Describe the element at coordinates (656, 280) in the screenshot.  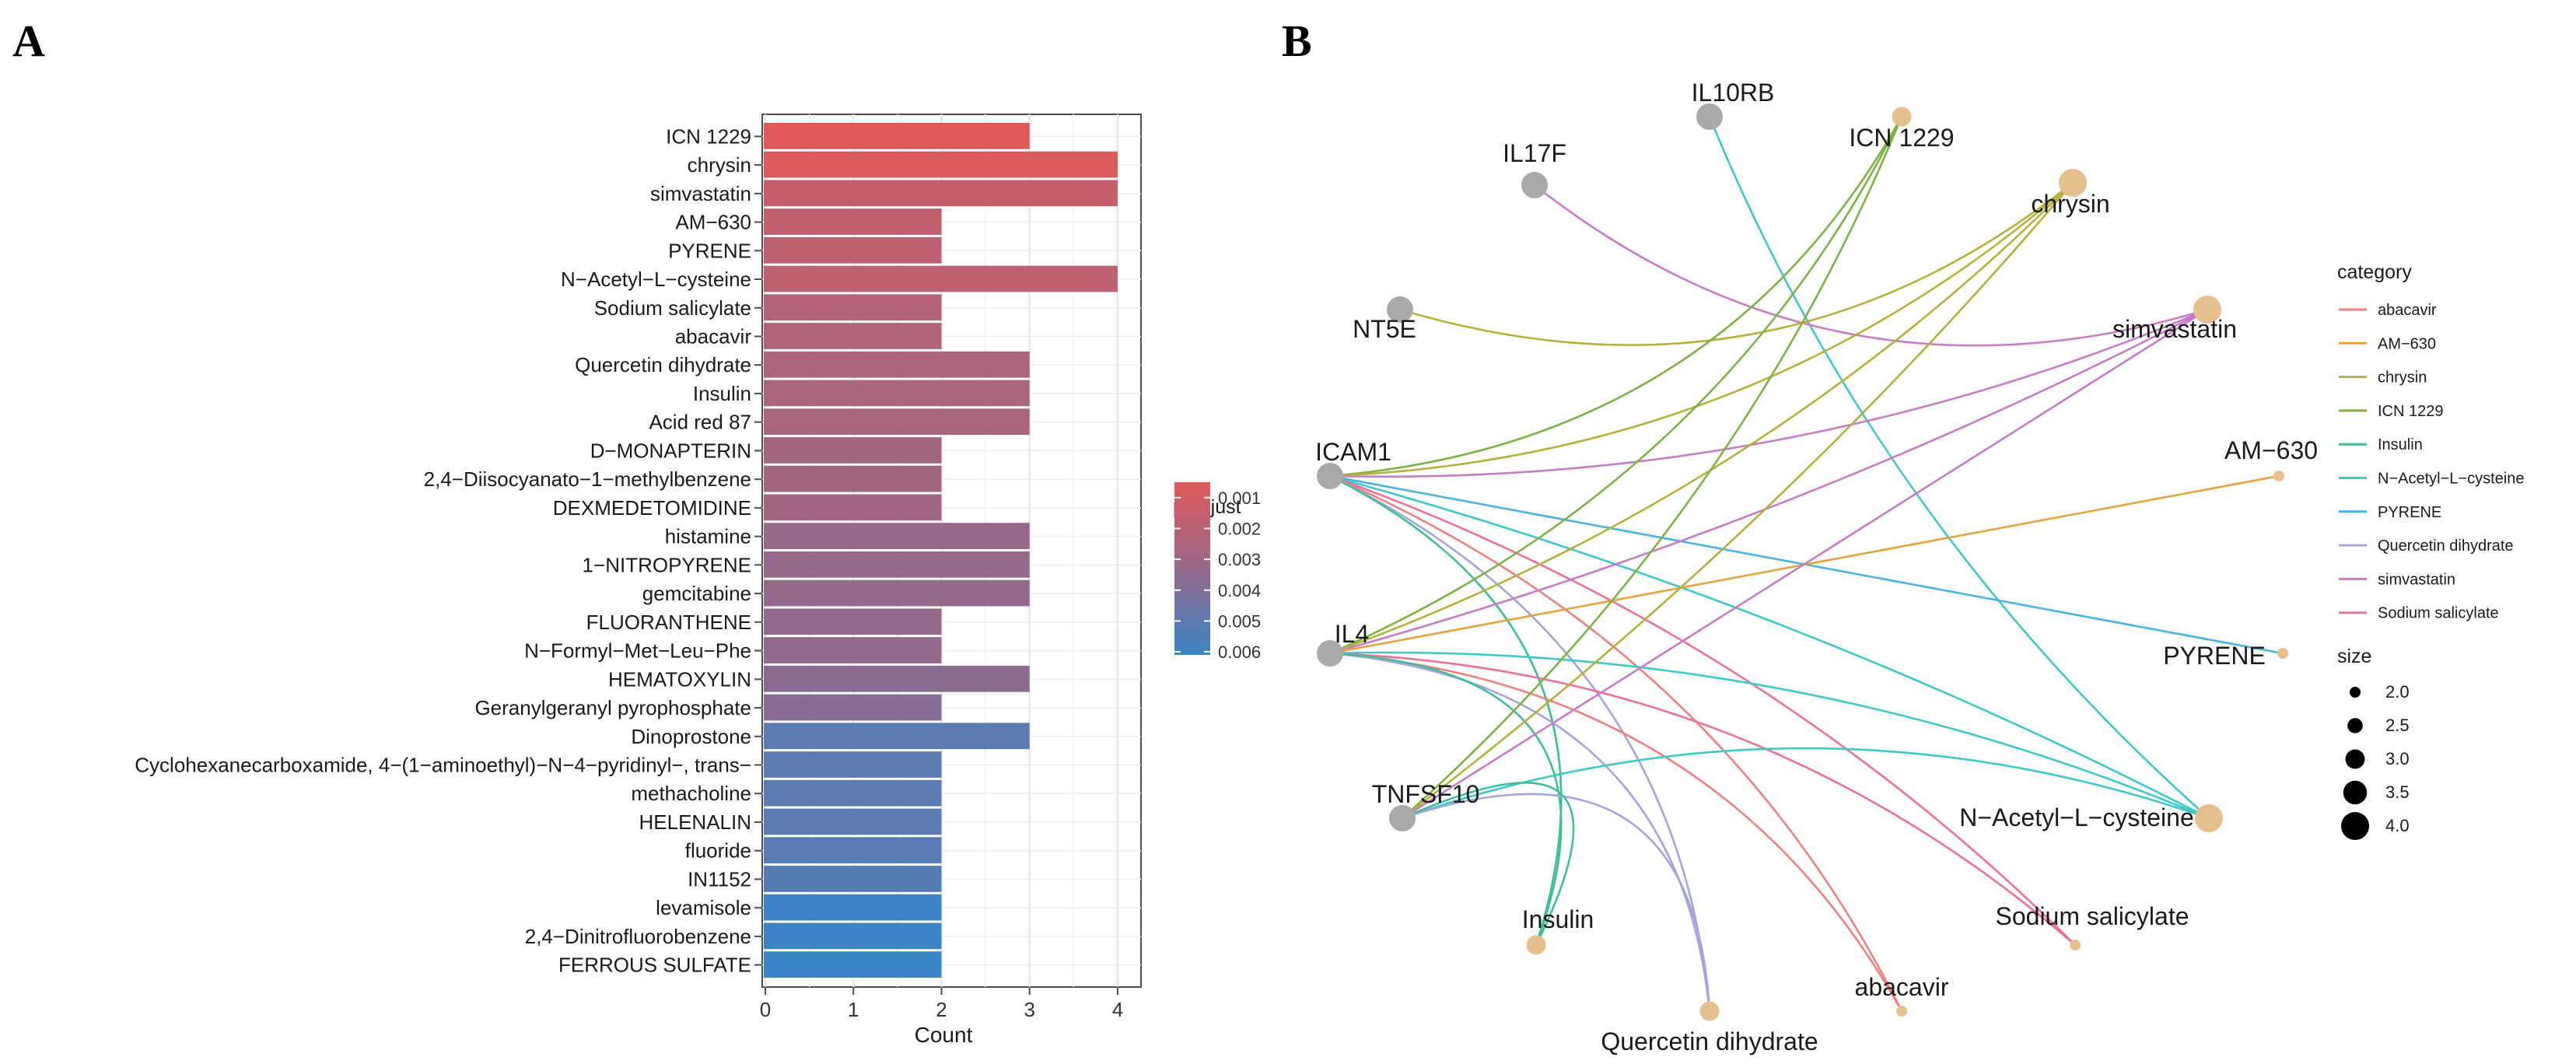
I see `bar-category-label: N−Acetyl−L−cysteine` at that location.